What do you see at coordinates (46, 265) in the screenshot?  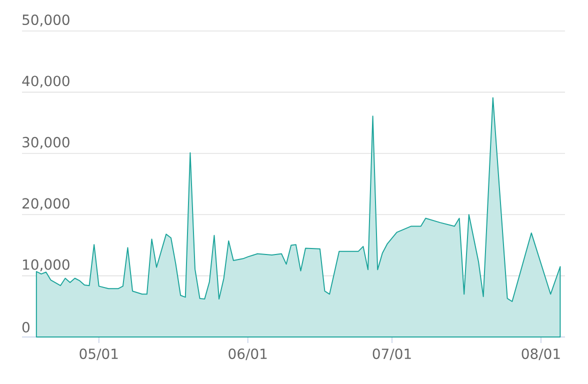 I see `y-tick-label: 10,000` at bounding box center [46, 265].